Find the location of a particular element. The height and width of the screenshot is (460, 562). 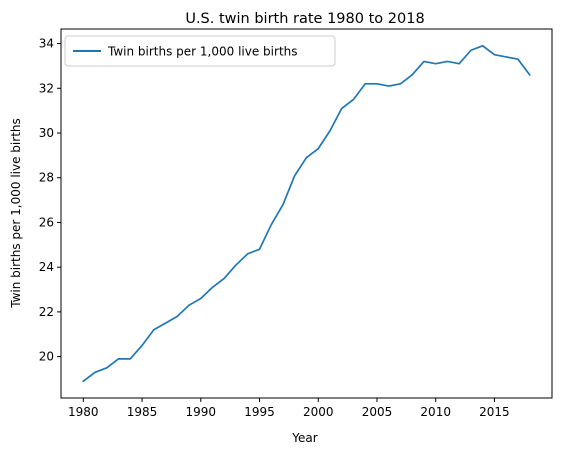

x-tick-label: 2010 is located at coordinates (435, 412).